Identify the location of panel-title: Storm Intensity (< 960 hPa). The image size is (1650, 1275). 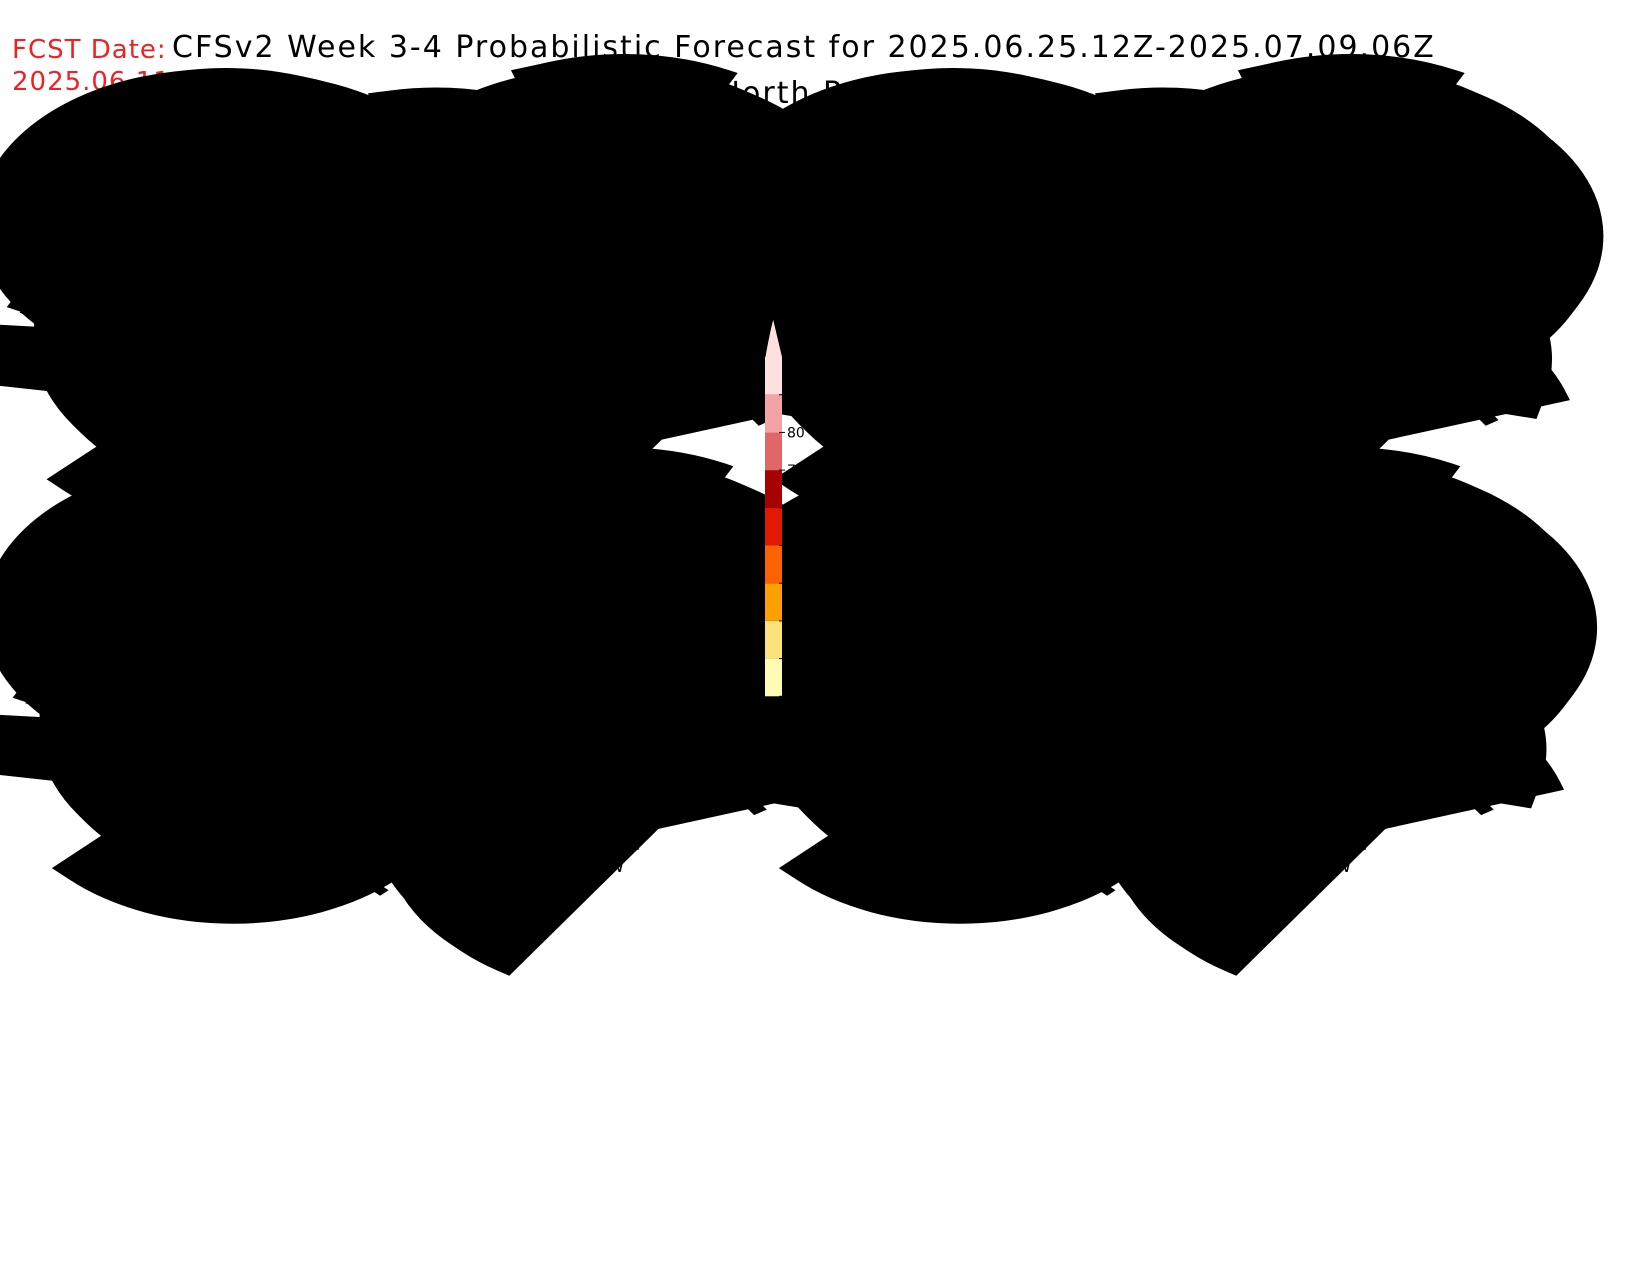
(1154, 548).